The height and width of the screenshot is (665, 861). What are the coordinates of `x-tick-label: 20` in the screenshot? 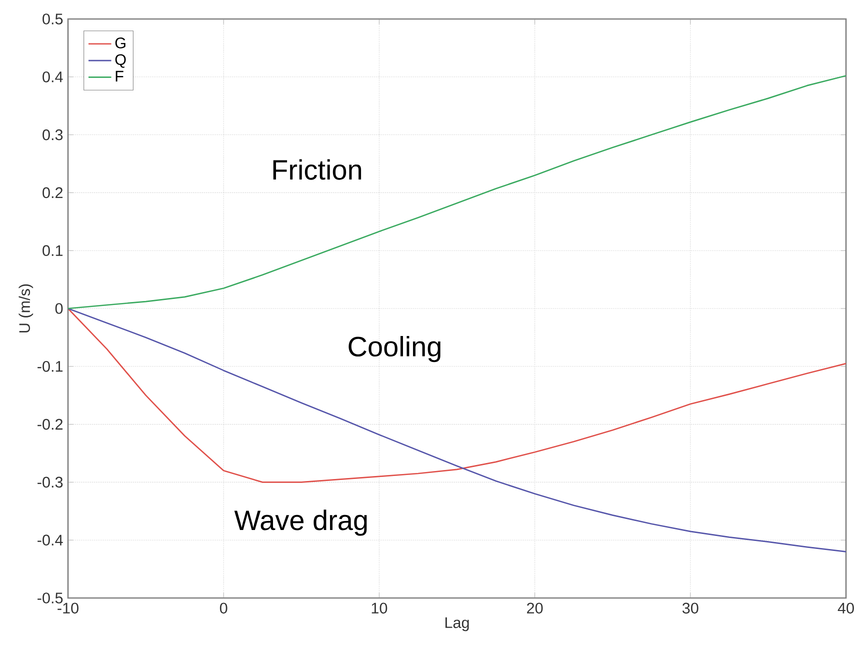 It's located at (535, 608).